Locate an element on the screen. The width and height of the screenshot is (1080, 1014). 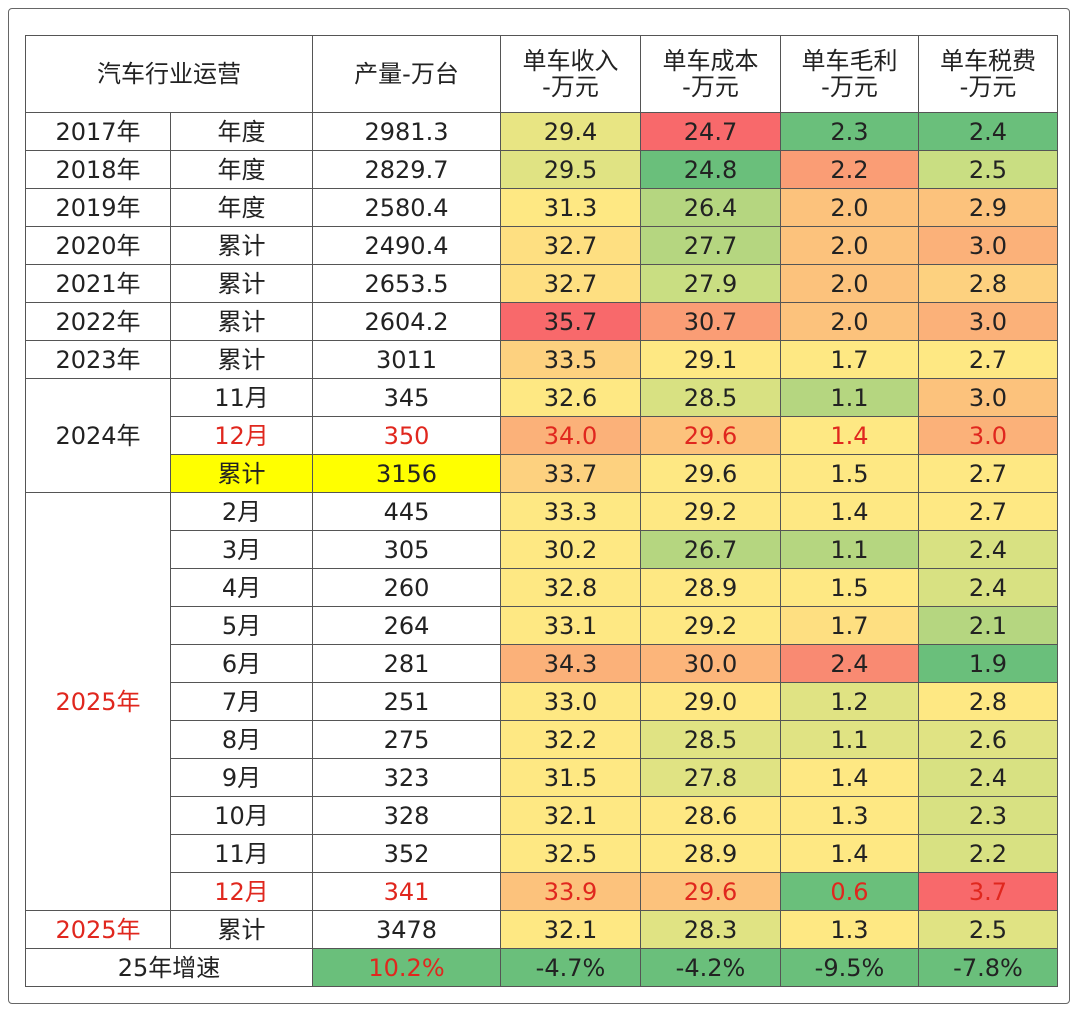
value-cell: 33.9 is located at coordinates (570, 891).